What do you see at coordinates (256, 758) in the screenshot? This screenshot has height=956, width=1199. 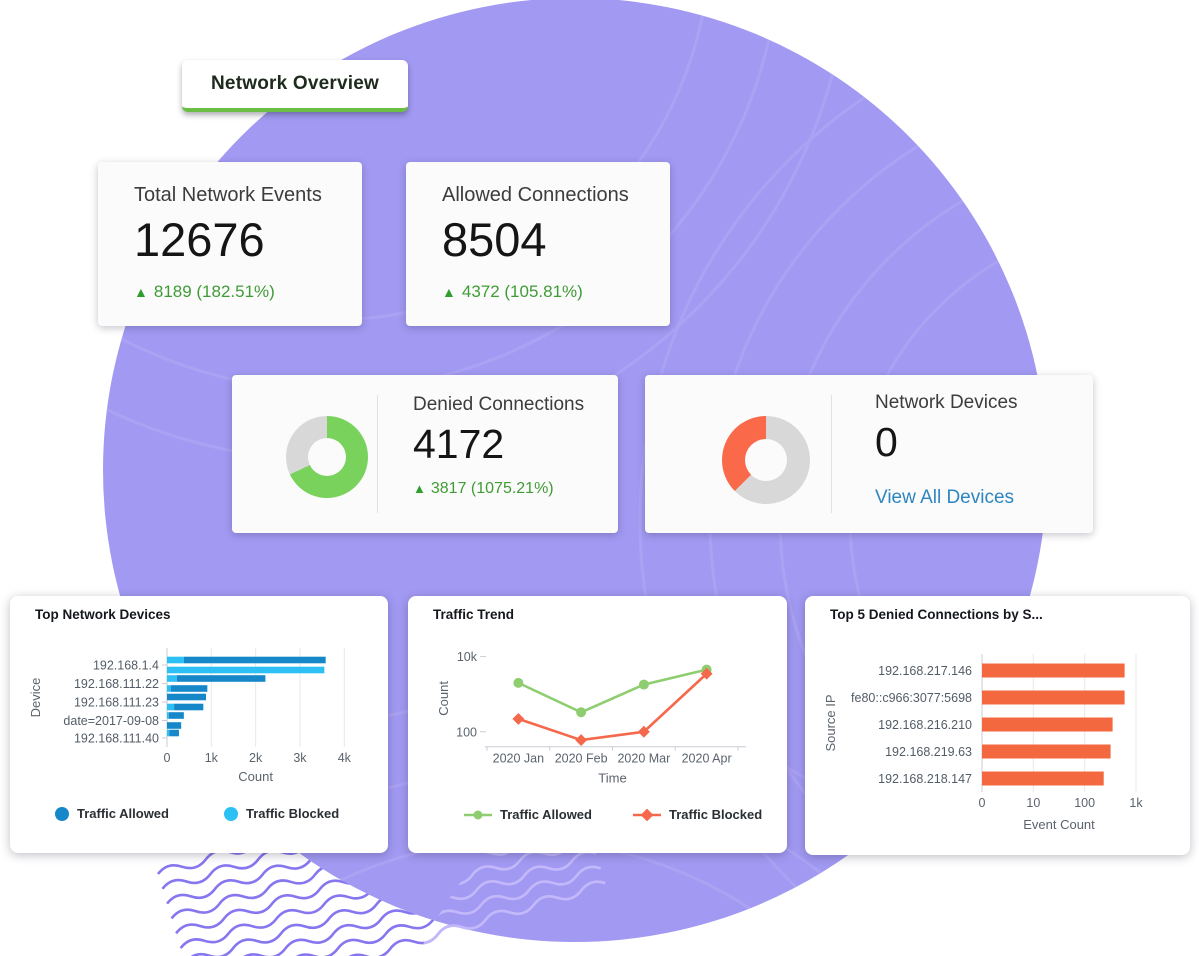 I see `svg-text: 2k` at bounding box center [256, 758].